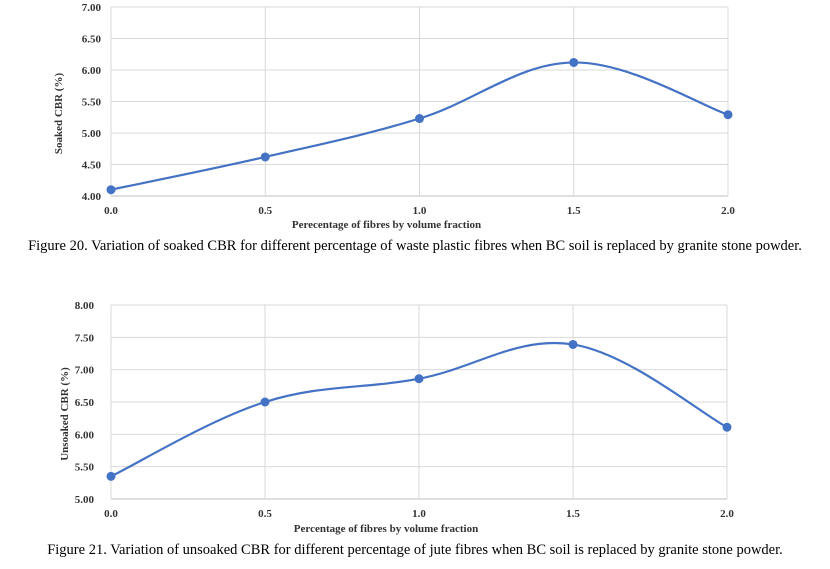 Image resolution: width=830 pixels, height=569 pixels. What do you see at coordinates (85, 306) in the screenshot?
I see `y-tick-label: 8.00` at bounding box center [85, 306].